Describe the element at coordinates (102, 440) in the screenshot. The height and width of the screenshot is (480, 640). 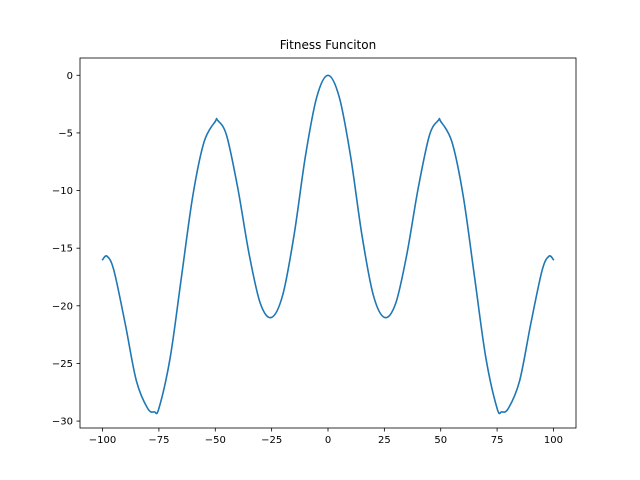
I see `x-tick-label: −100` at that location.